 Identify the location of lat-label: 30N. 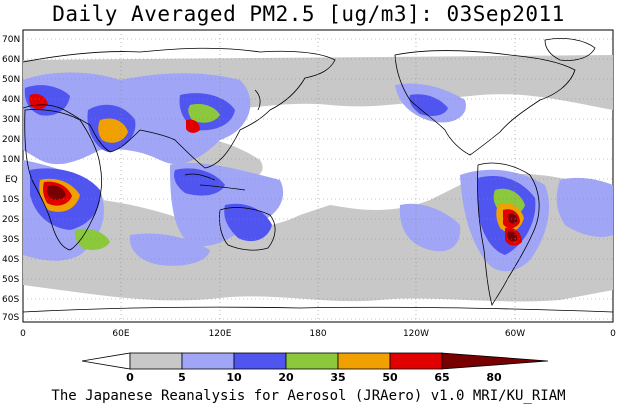
(11, 120).